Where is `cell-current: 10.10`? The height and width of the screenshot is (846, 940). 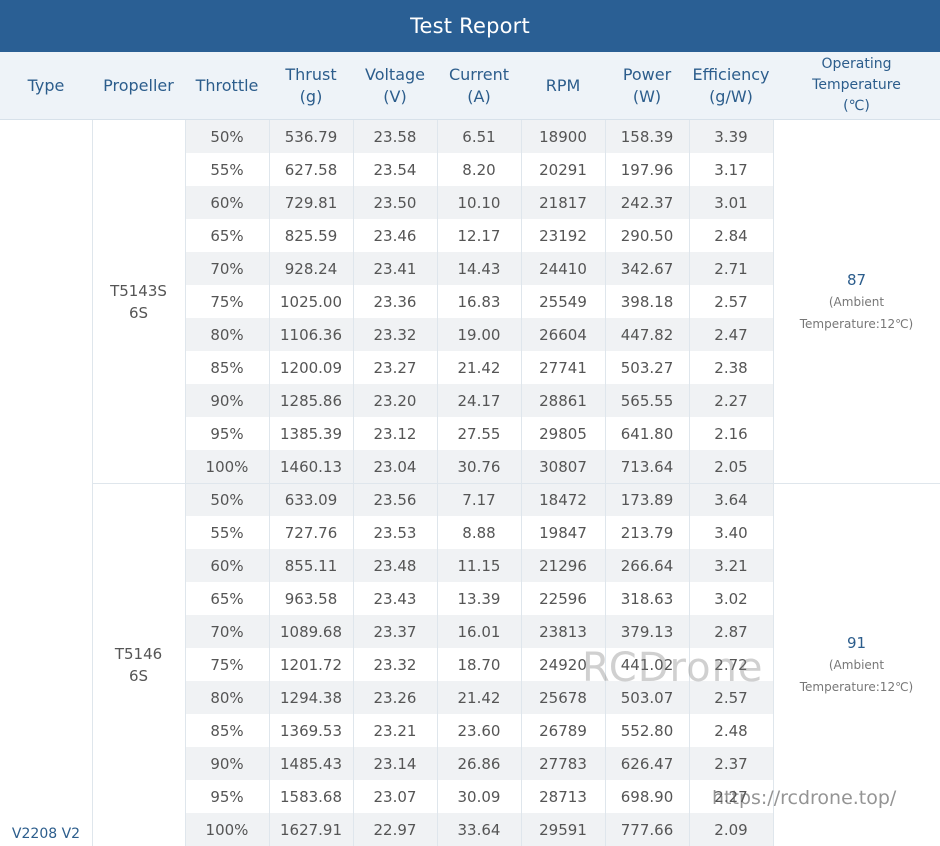
cell-current: 10.10 is located at coordinates (479, 202).